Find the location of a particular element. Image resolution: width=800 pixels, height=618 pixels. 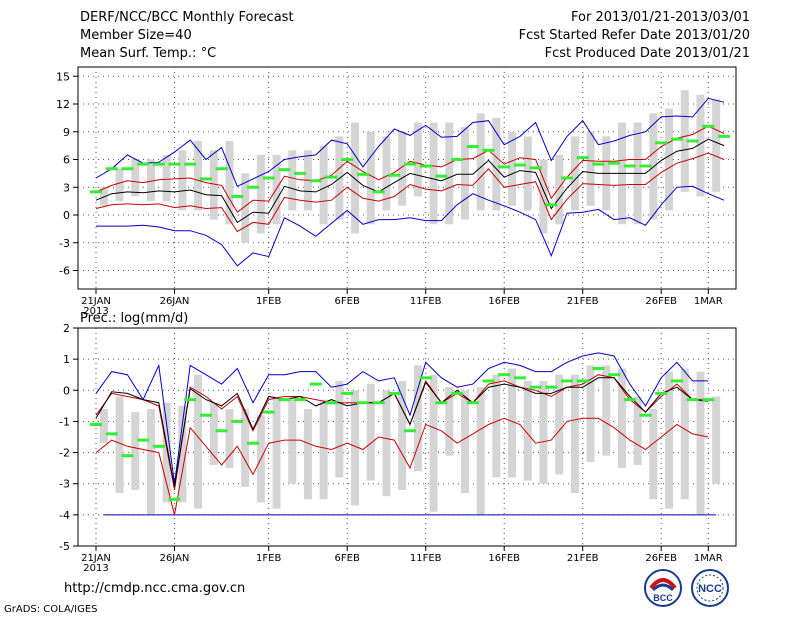

ncc-logo-text: NCC is located at coordinates (710, 589).